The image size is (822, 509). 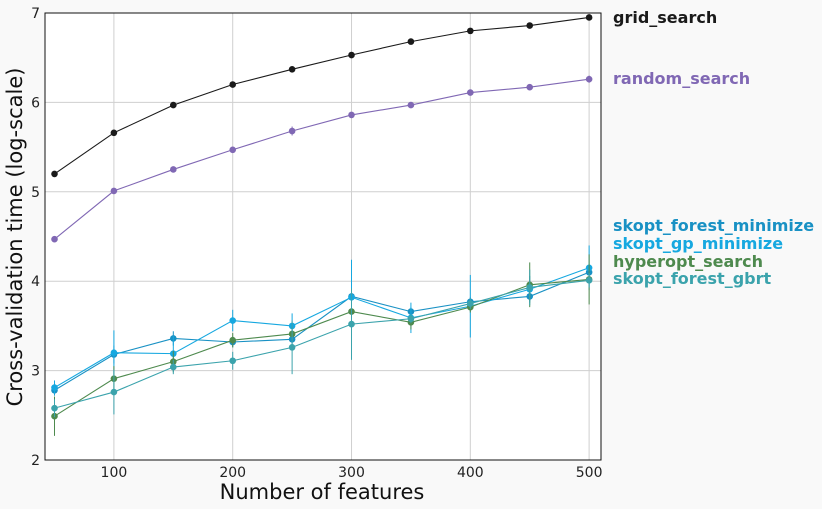 What do you see at coordinates (35, 193) in the screenshot?
I see `y-tick-label: 5` at bounding box center [35, 193].